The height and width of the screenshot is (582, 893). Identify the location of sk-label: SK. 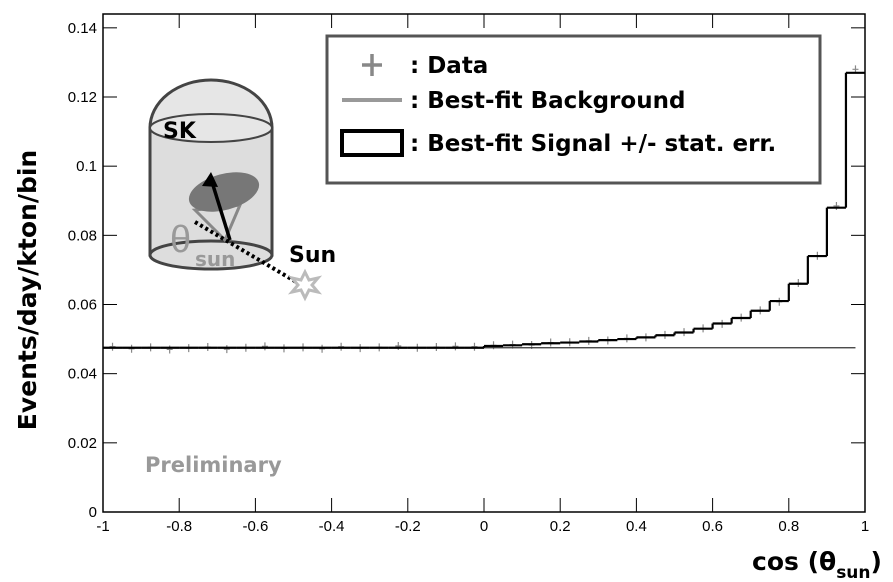
(180, 131).